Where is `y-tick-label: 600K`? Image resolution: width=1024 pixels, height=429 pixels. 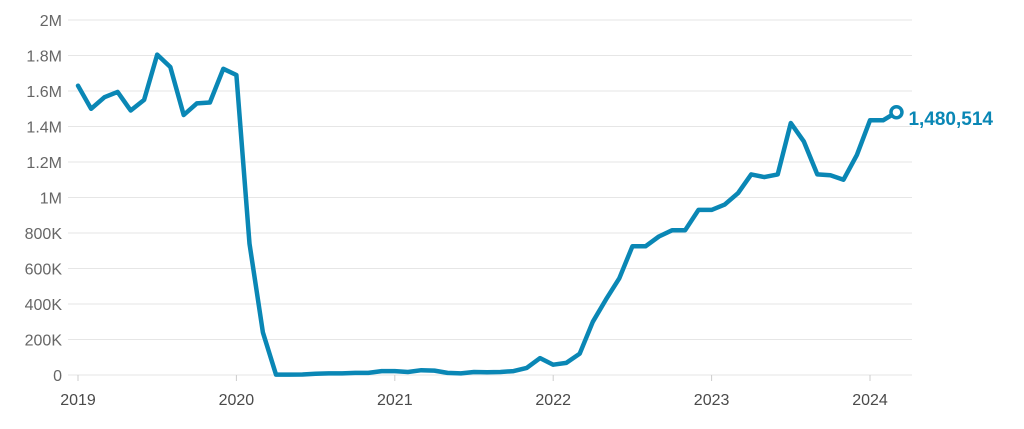 y-tick-label: 600K is located at coordinates (44, 270).